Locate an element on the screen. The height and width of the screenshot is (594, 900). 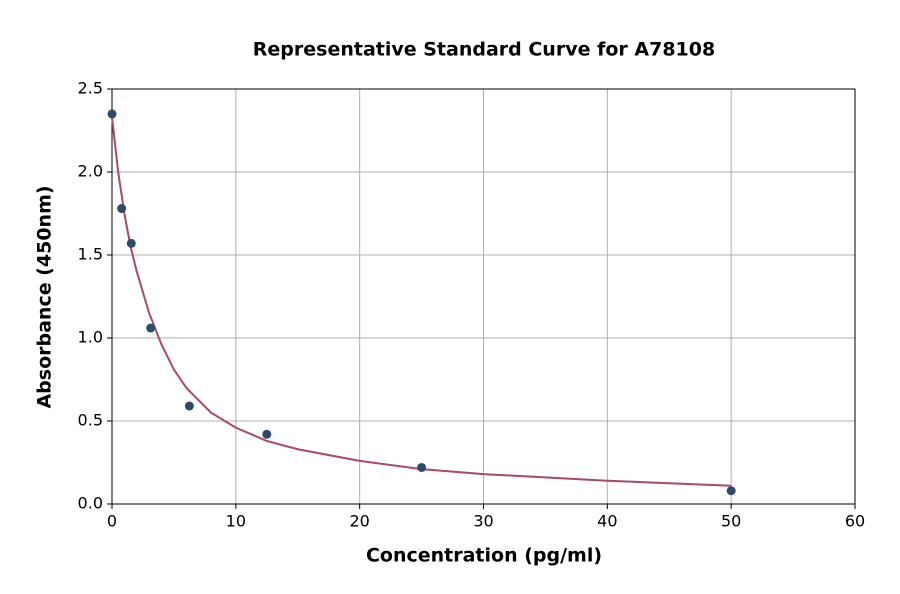
x-tick-label: 60 is located at coordinates (855, 521).